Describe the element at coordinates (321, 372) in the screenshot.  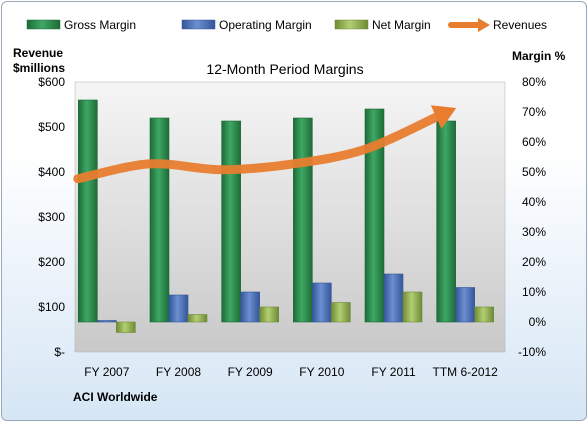
I see `category-tick-label: FY 2010` at that location.